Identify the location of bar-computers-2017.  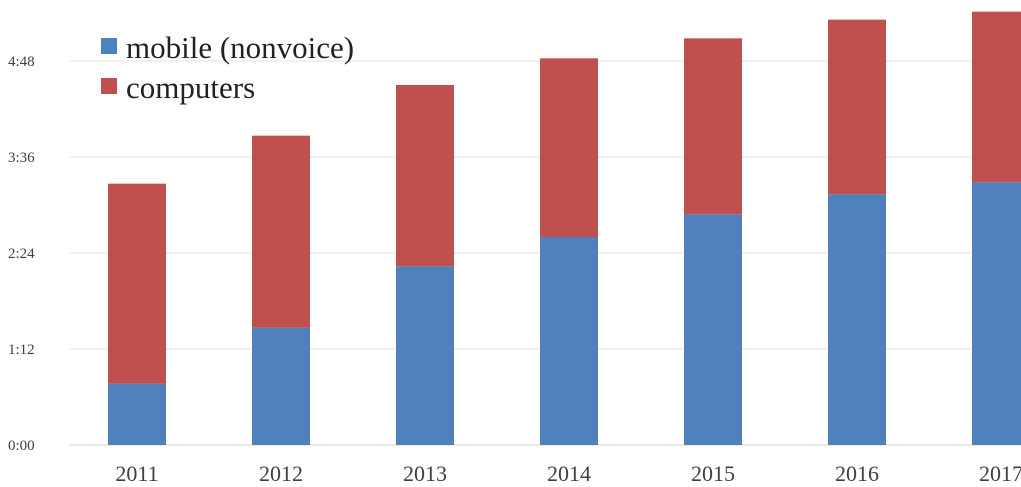
(996, 97).